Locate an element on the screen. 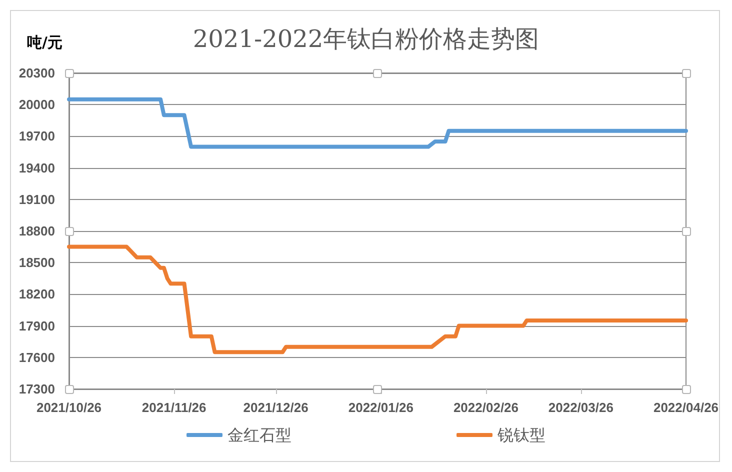 The height and width of the screenshot is (472, 732). y-tick-label: 19100 is located at coordinates (36, 199).